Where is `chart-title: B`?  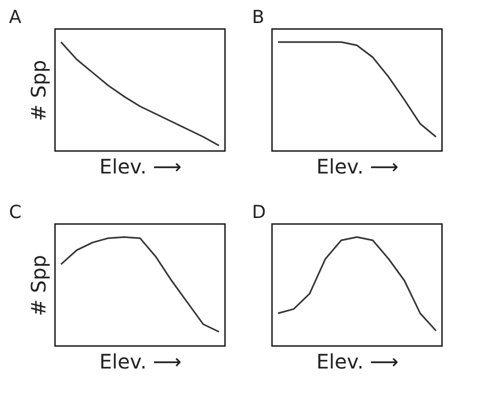 chart-title: B is located at coordinates (258, 17).